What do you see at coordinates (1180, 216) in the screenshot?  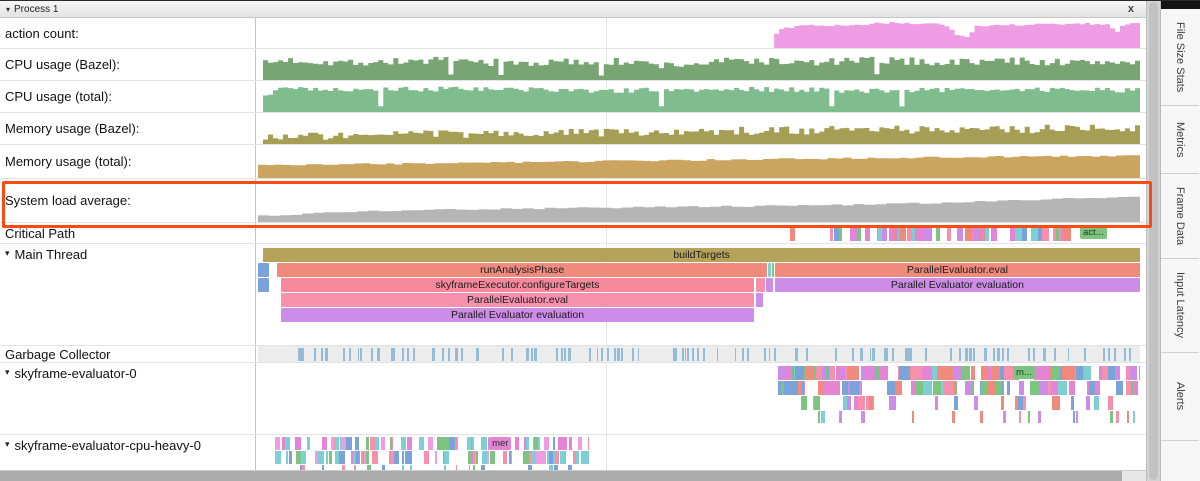 I see `tab-frame-data: Frame Data` at bounding box center [1180, 216].